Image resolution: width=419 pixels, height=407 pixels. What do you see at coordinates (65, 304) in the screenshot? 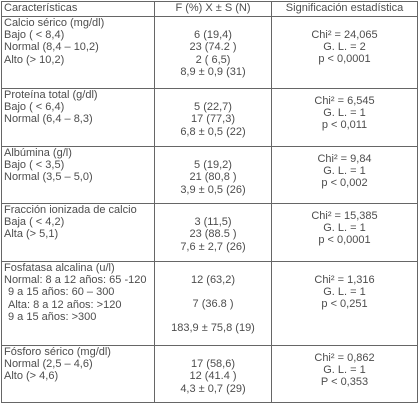
I see `reference-line: Alta: 8 a 12 años: >120` at bounding box center [65, 304].